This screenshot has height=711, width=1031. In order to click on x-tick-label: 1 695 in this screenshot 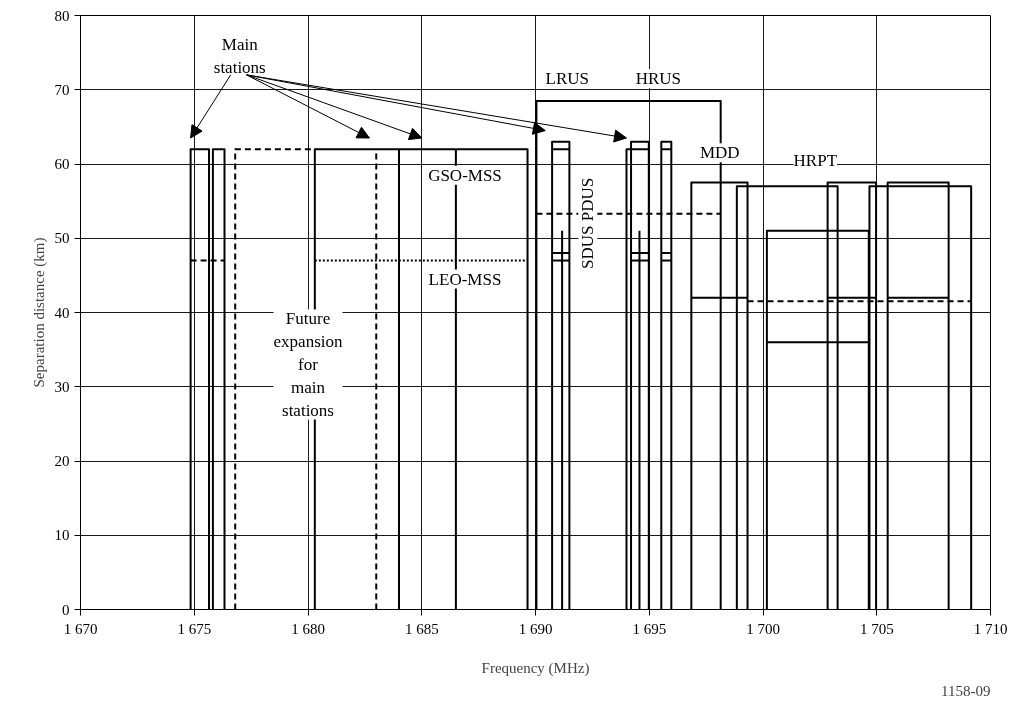, I will do `click(649, 628)`.